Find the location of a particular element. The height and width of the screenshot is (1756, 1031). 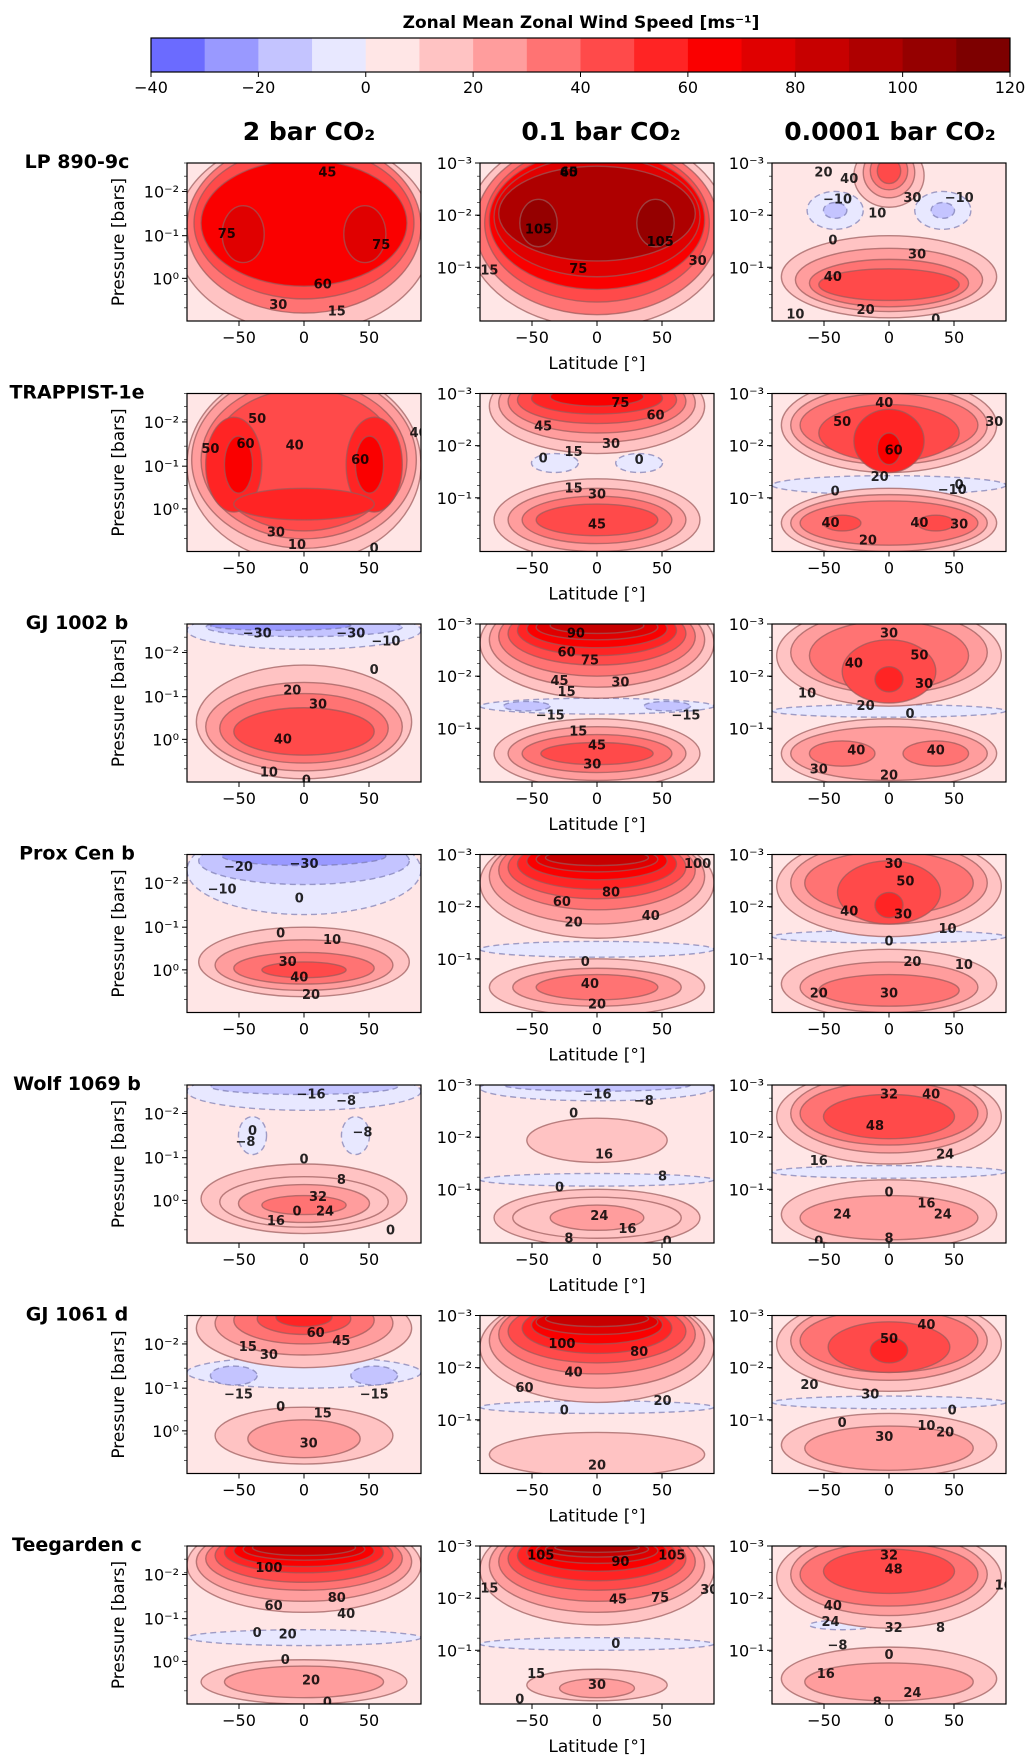

contour-label: 24 is located at coordinates (943, 1215).